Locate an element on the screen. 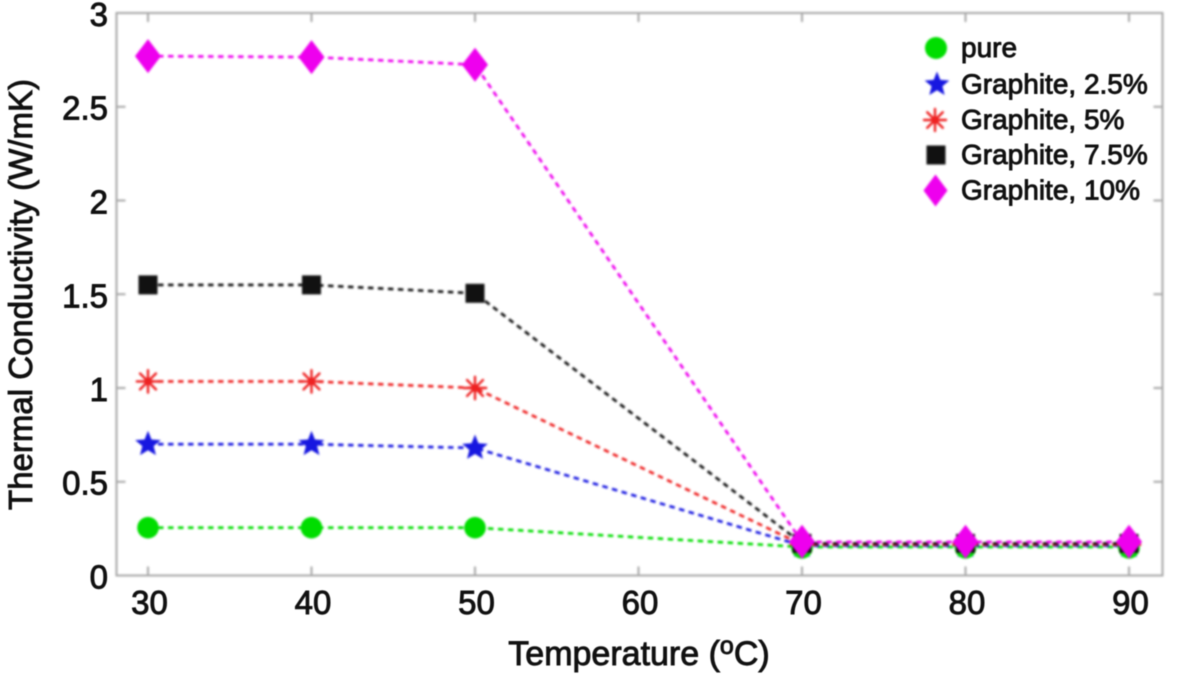 The height and width of the screenshot is (688, 1200). svg-text: 2.5 is located at coordinates (85, 108).